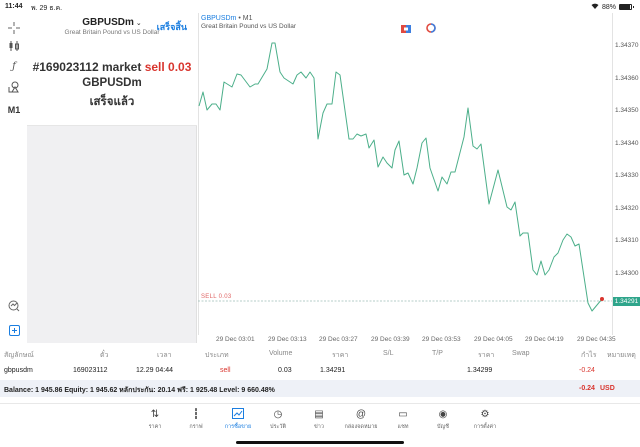 The image size is (640, 447). What do you see at coordinates (112, 83) in the screenshot?
I see `order-symbol: GBPUSDm` at bounding box center [112, 83].